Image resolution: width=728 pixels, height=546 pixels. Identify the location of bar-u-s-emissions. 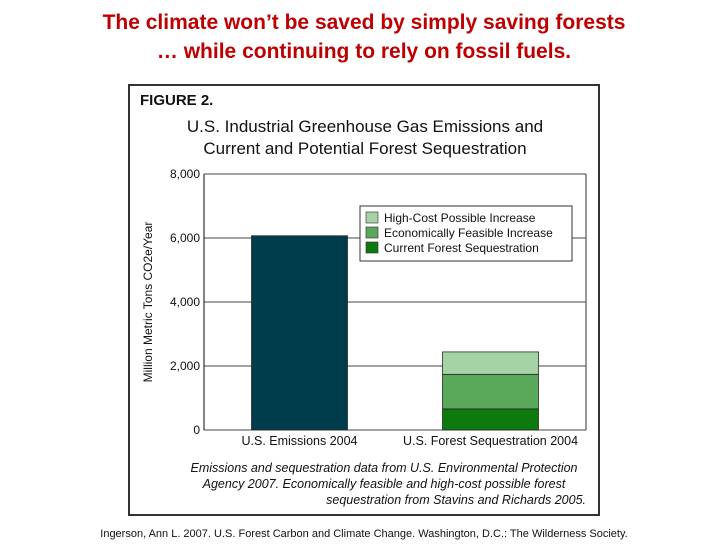
(299, 333).